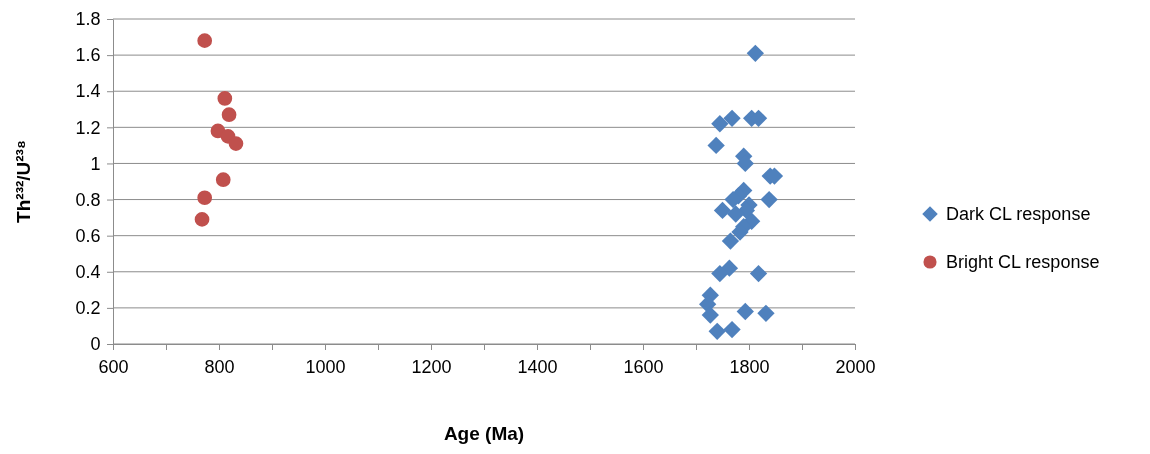  Describe the element at coordinates (88, 308) in the screenshot. I see `y-tick-label: 0.2` at that location.